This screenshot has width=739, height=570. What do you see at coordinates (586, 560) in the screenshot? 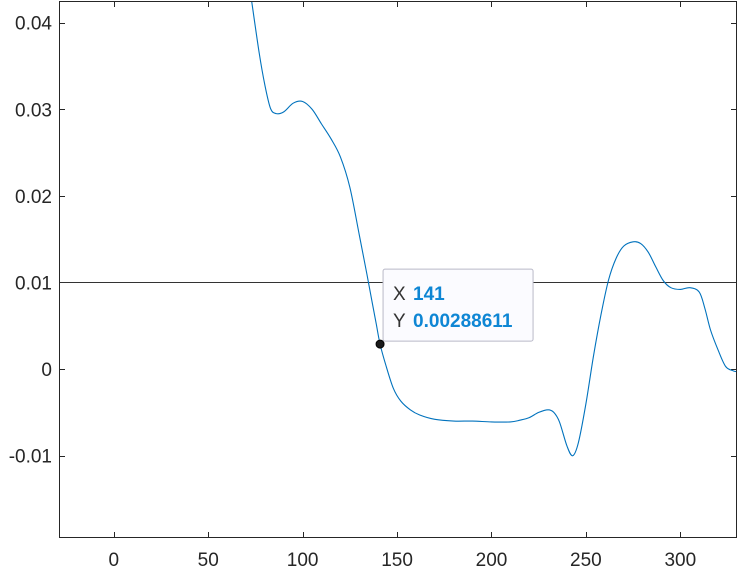
I see `x-tick-label: 250` at bounding box center [586, 560].